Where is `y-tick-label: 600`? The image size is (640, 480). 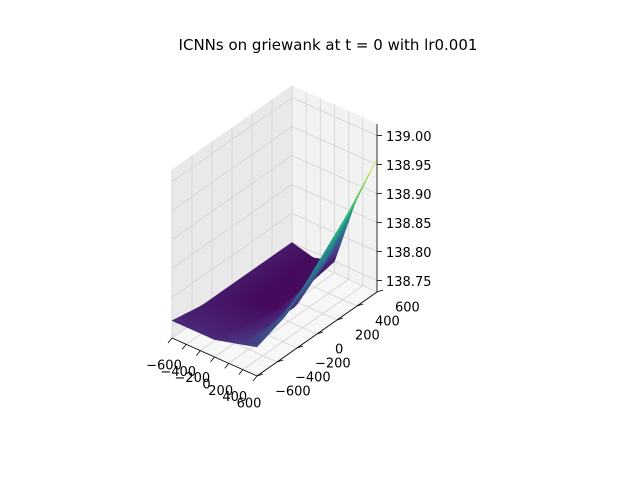
y-tick-label: 600 is located at coordinates (407, 308).